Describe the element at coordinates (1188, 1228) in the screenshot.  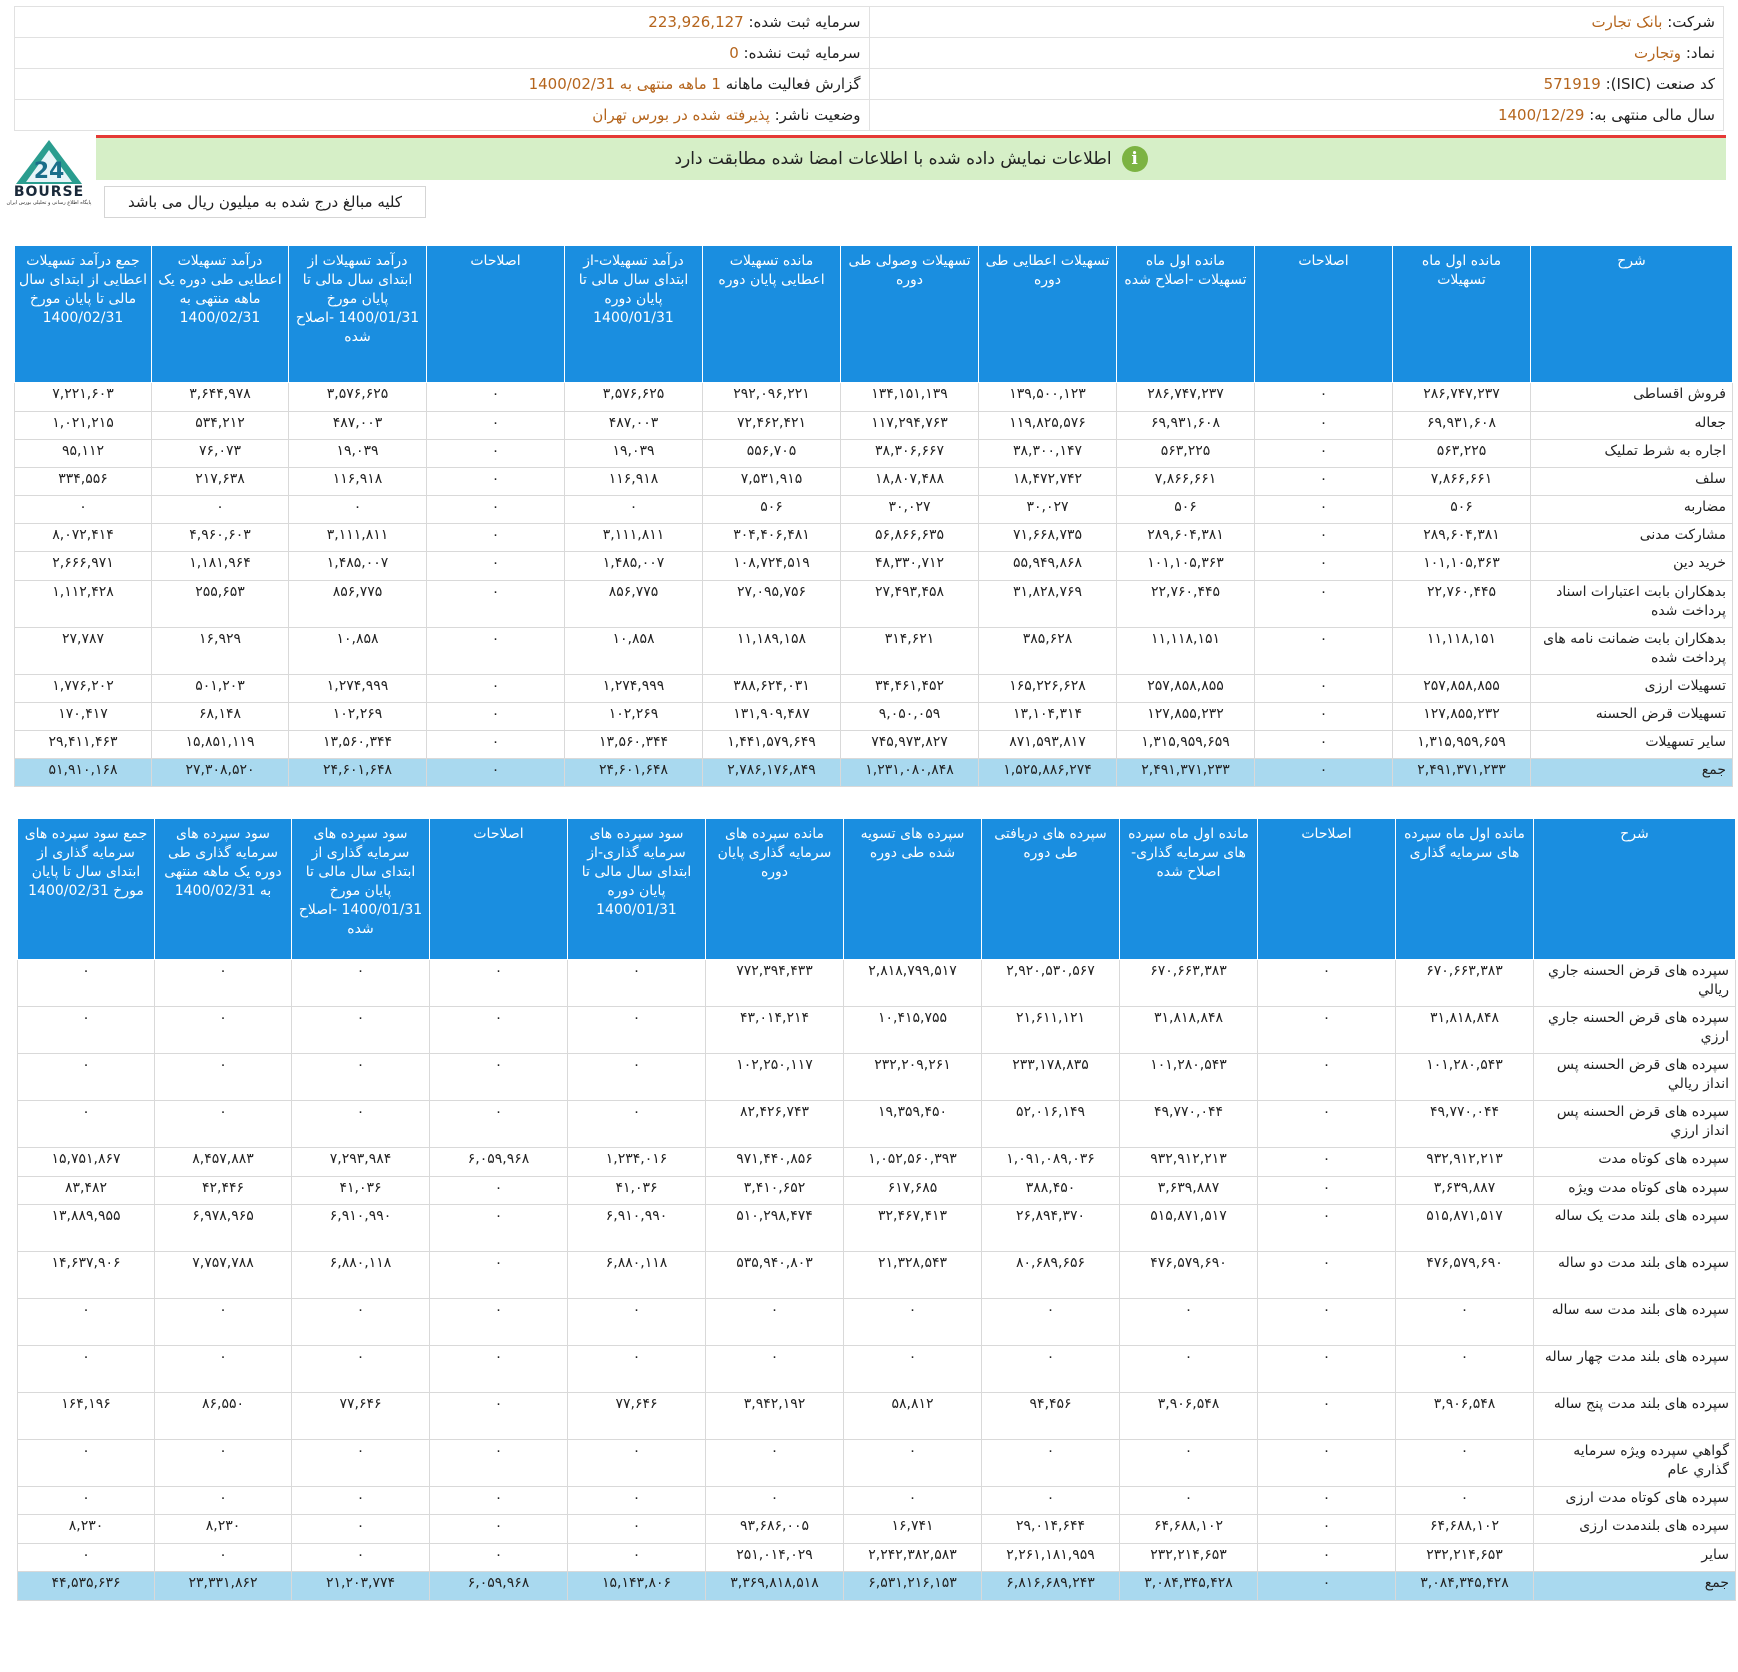
I see `table-cell: ۵۱۵,۸۷۱,۵۱۷` at that location.